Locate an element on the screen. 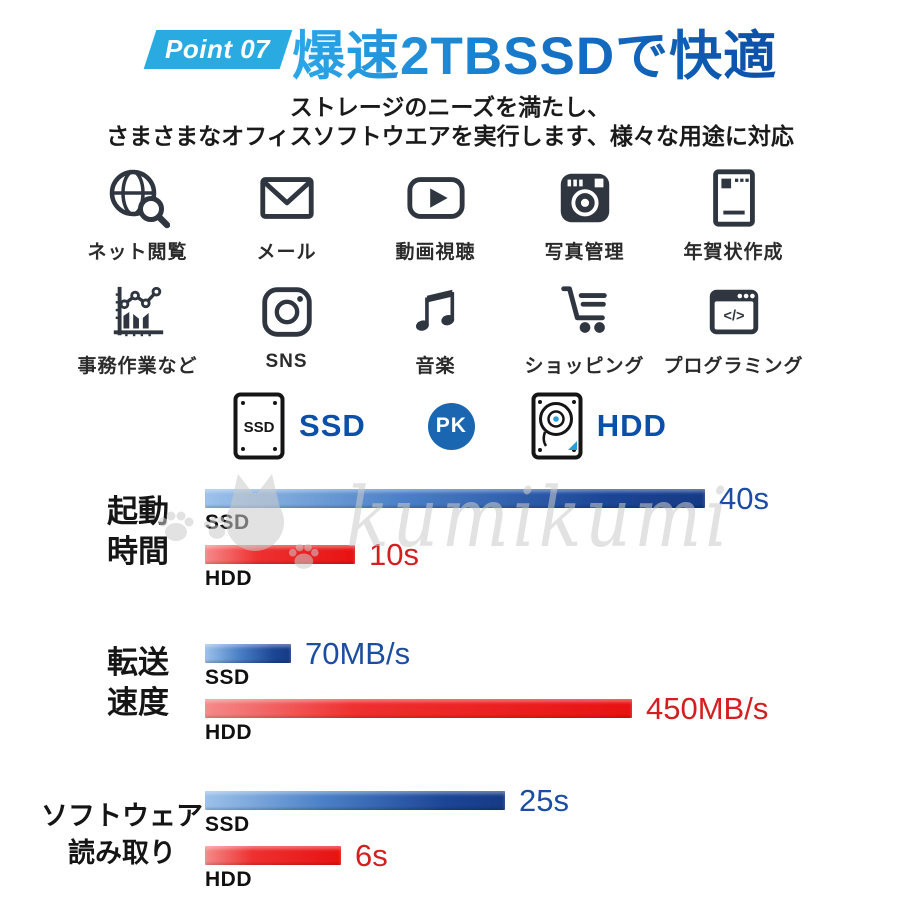  bar-value-label: 70MB/s is located at coordinates (358, 653).